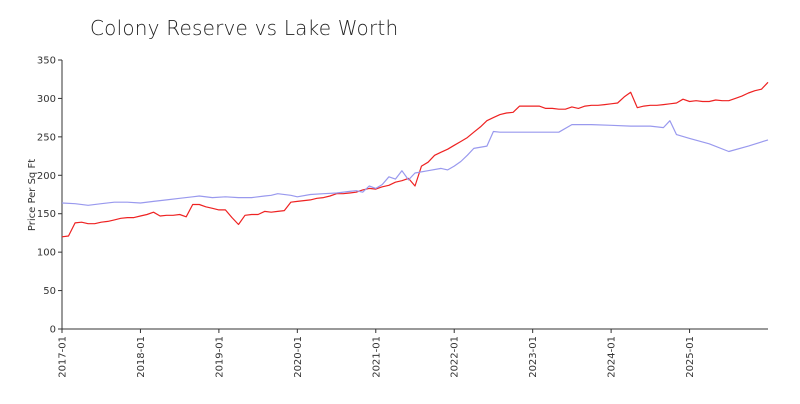 This screenshot has height=404, width=800. What do you see at coordinates (46, 137) in the screenshot?
I see `y-tick-label: 250` at bounding box center [46, 137].